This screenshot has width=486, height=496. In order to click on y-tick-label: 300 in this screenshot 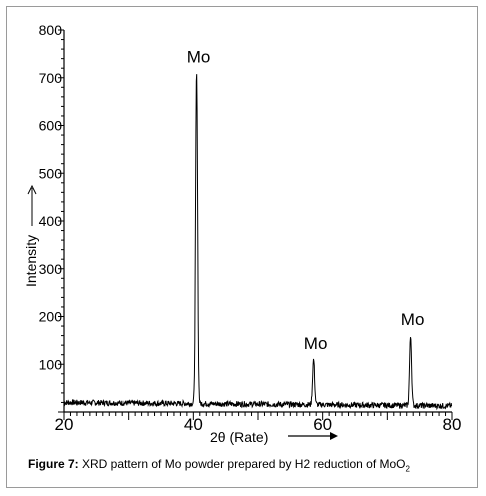, I will do `click(51, 269)`.